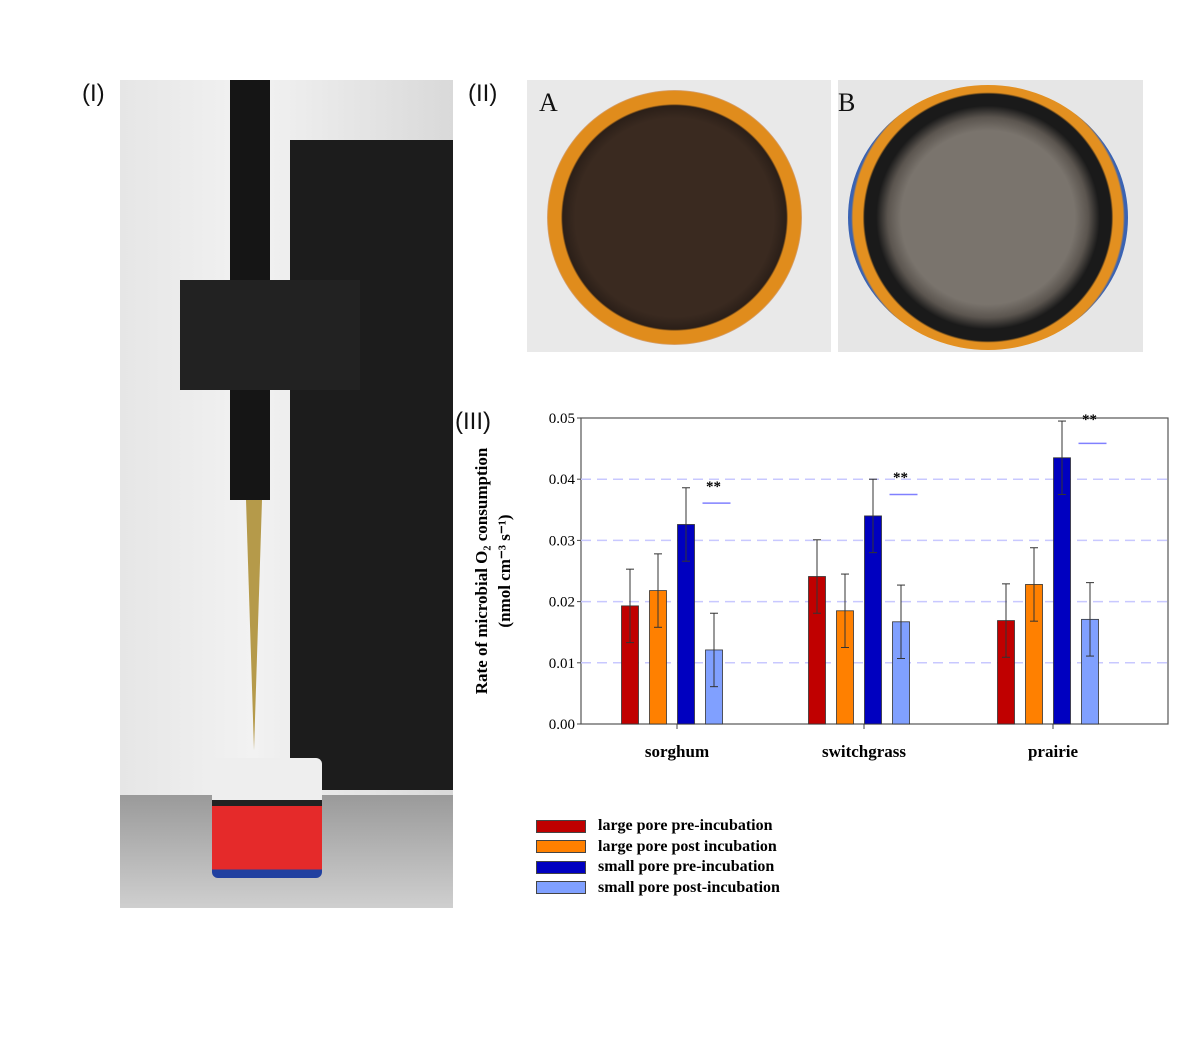 The image size is (1200, 1051). Describe the element at coordinates (562, 541) in the screenshot. I see `y-tick-label: 0.03` at that location.